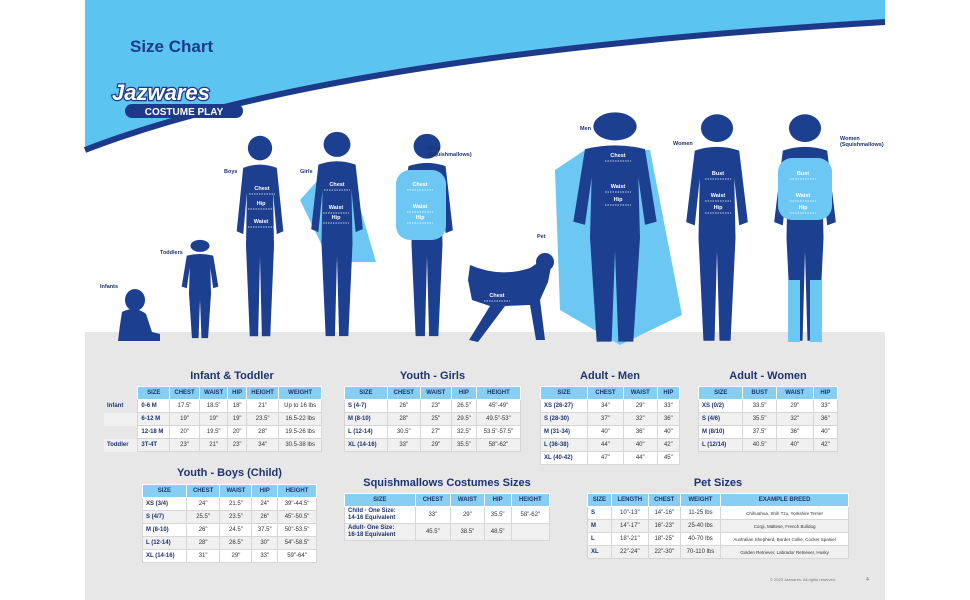 The width and height of the screenshot is (970, 600). I want to click on table-cell: 18"-25", so click(664, 539).